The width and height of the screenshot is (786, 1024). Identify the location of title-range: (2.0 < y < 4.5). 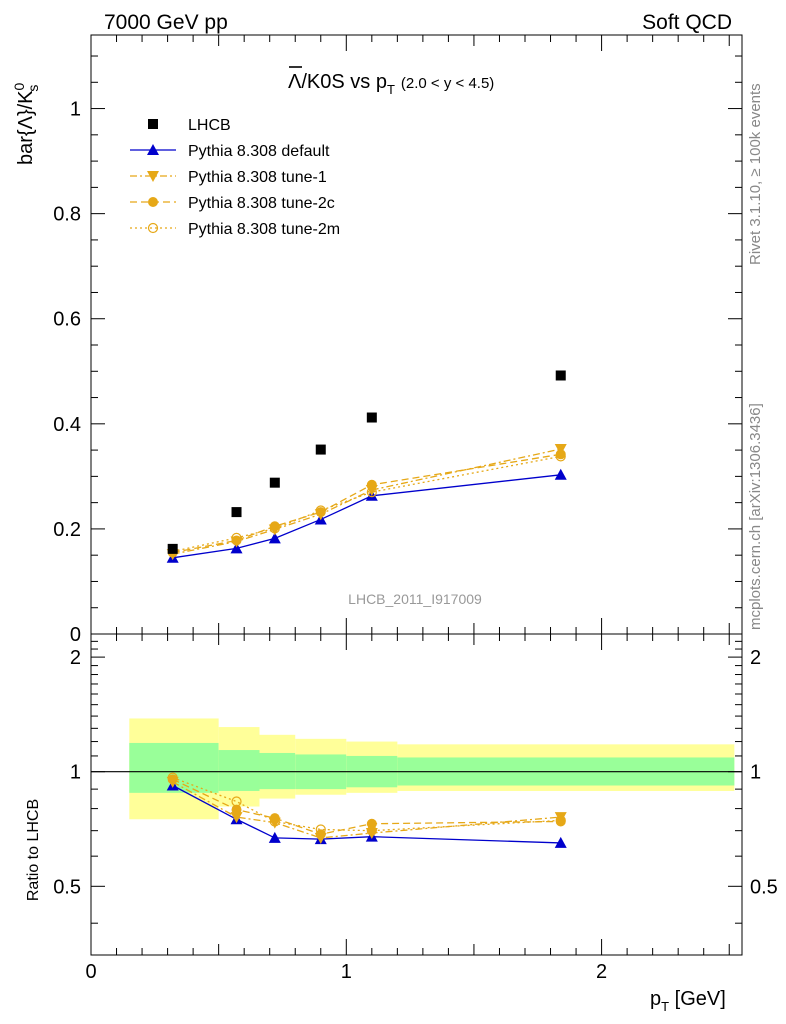
(447, 83).